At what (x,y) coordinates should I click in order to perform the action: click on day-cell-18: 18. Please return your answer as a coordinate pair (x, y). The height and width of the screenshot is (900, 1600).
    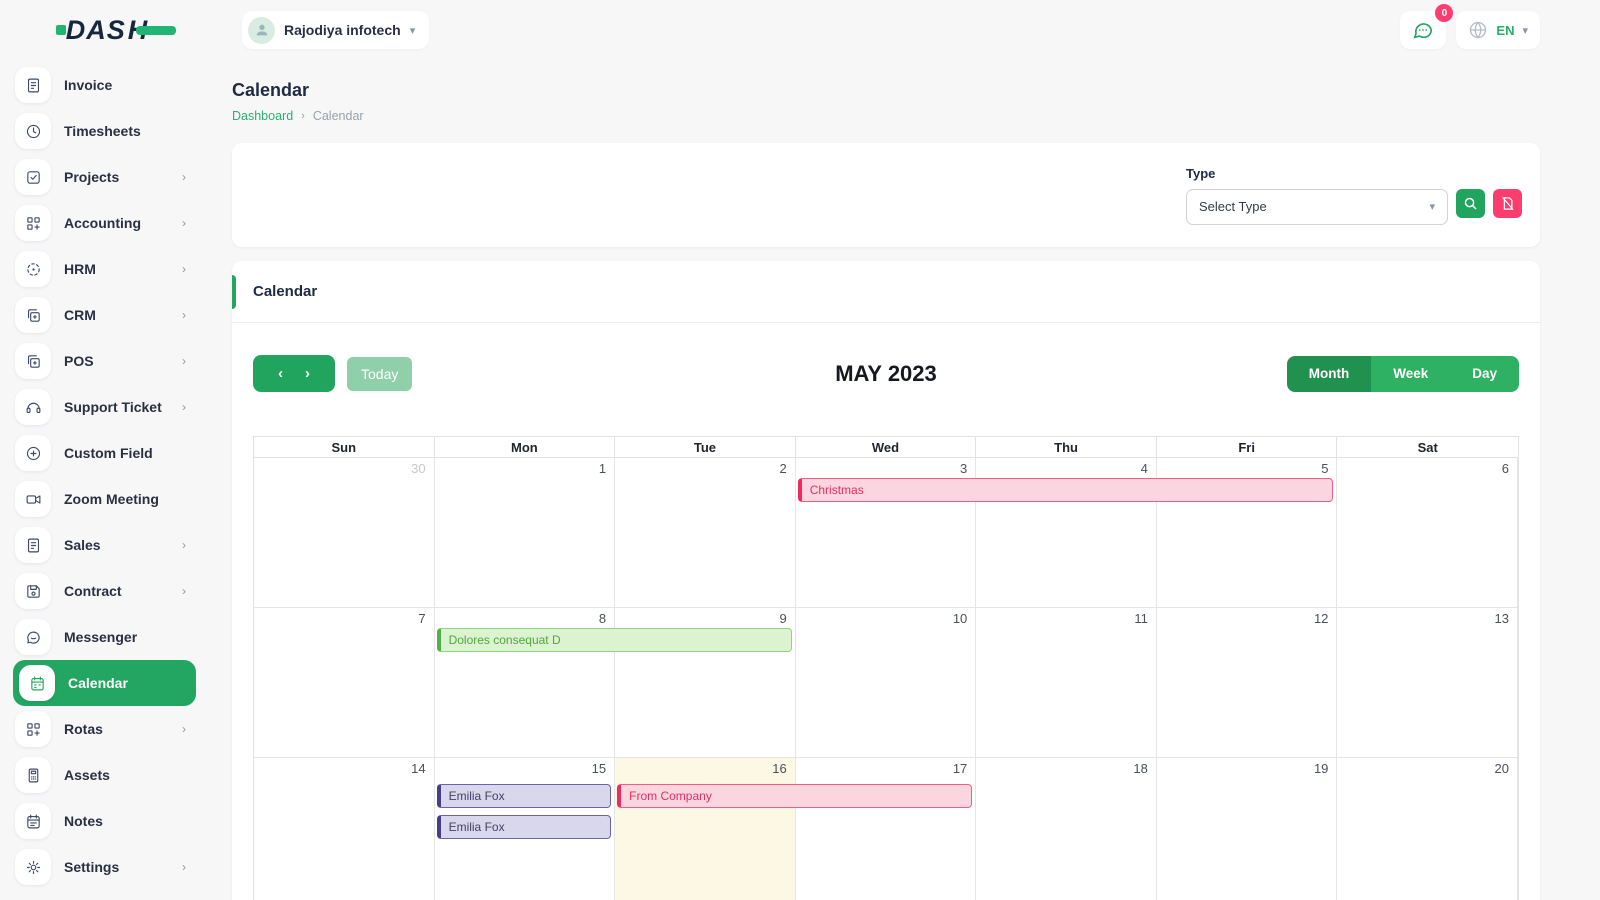
    Looking at the image, I should click on (1066, 829).